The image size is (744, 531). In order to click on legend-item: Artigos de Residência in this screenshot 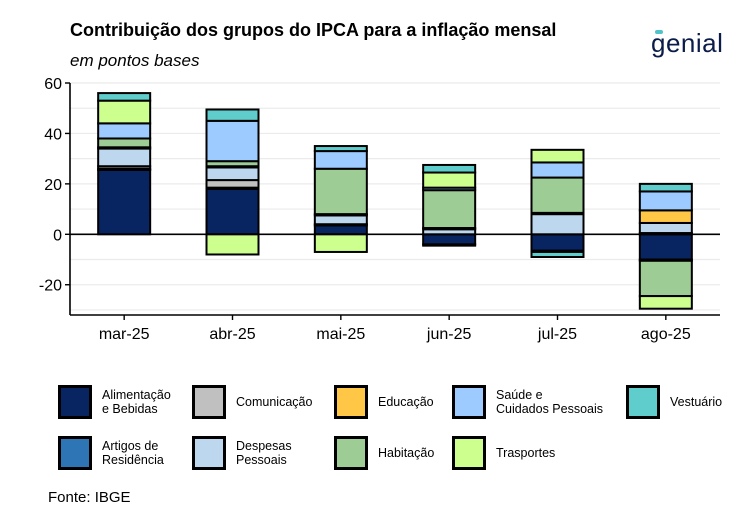, I will do `click(111, 453)`.